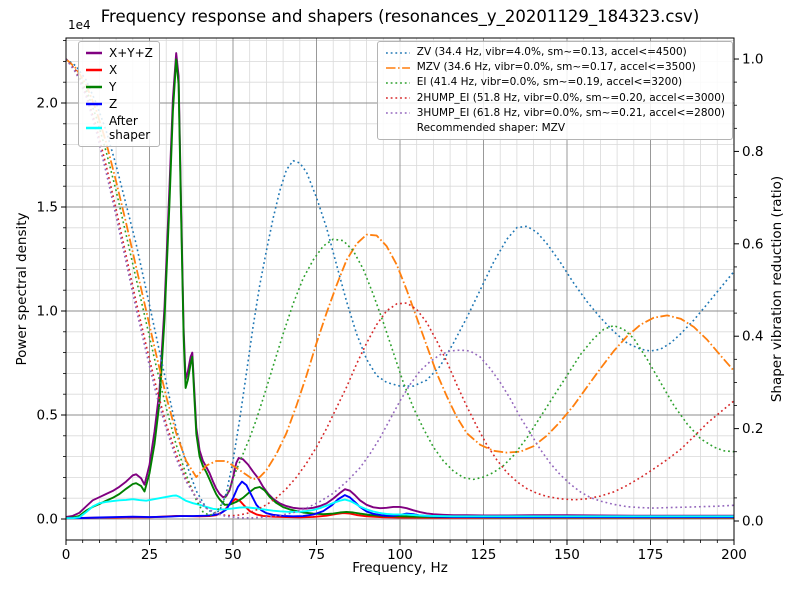 Image resolution: width=800 pixels, height=600 pixels. What do you see at coordinates (149, 555) in the screenshot?
I see `svg-text: 25` at bounding box center [149, 555].